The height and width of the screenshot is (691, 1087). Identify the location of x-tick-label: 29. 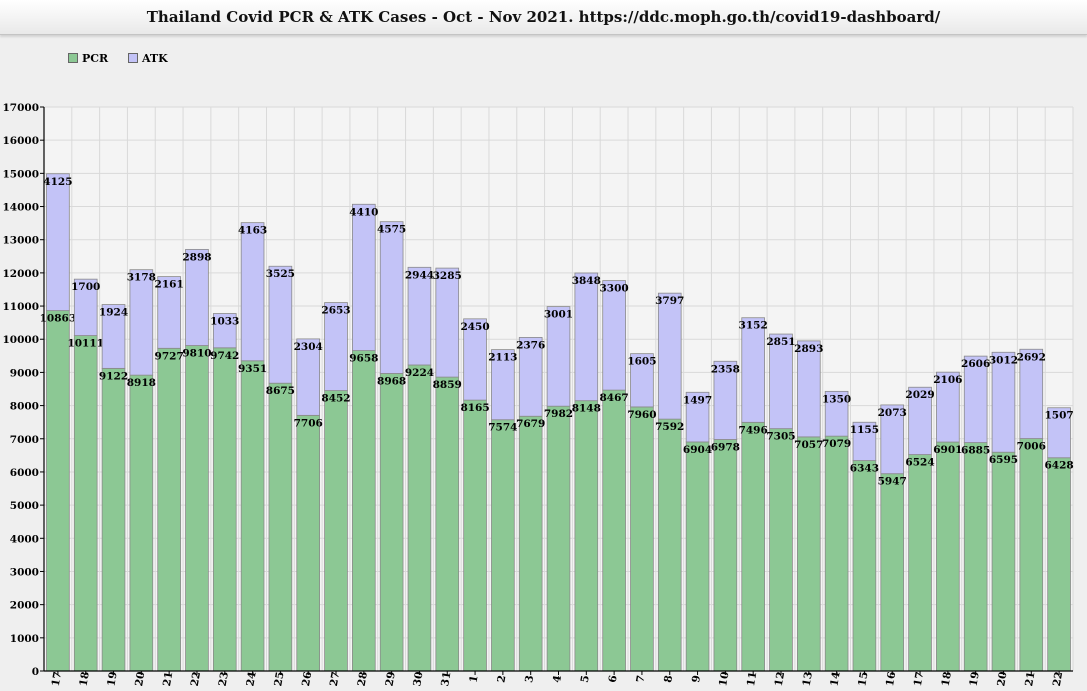
(390, 679).